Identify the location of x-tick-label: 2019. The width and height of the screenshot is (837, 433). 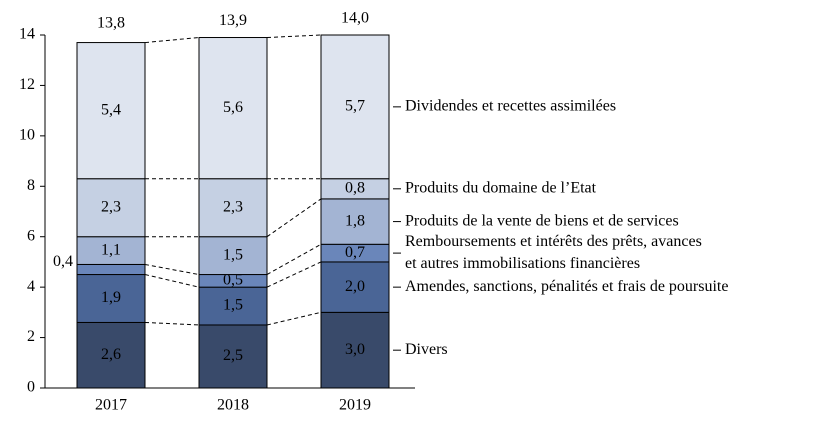
(355, 405).